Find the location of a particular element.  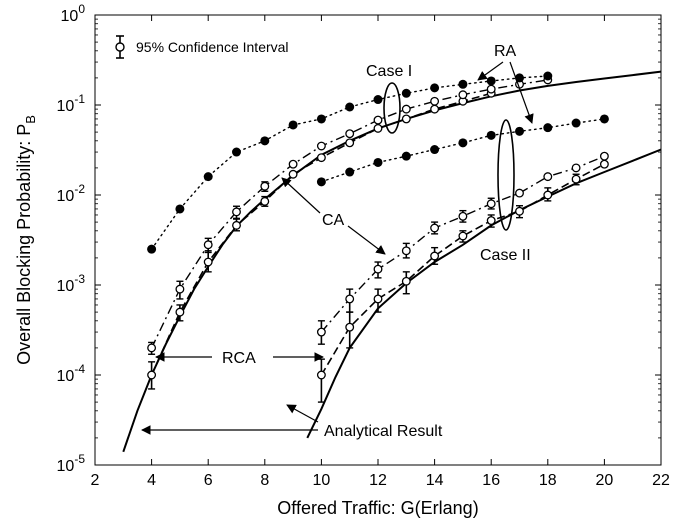

x-tick-label: 2 is located at coordinates (95, 480).